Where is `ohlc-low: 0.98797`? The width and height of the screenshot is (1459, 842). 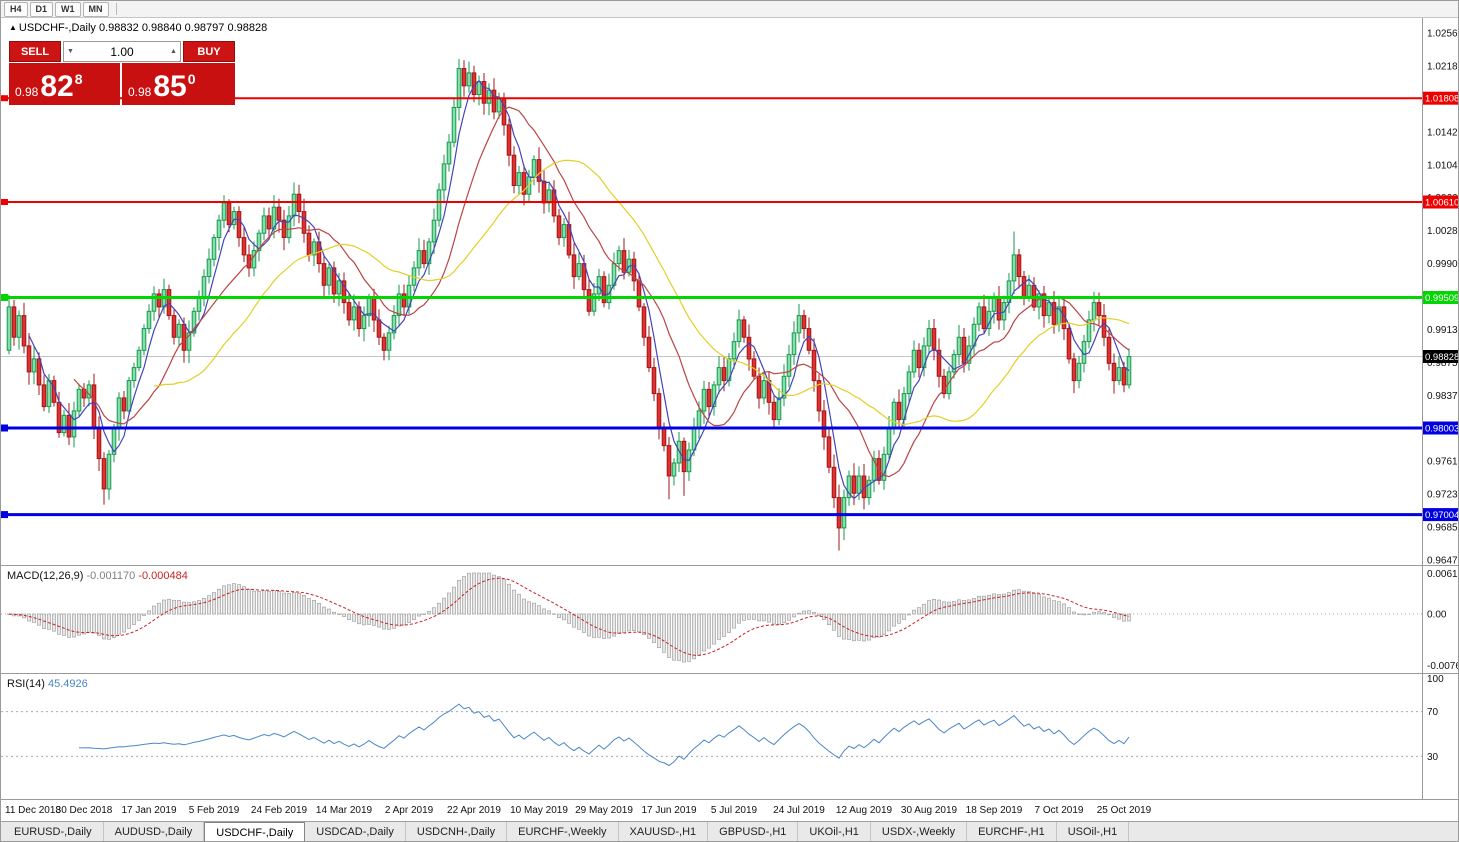
ohlc-low: 0.98797 is located at coordinates (204, 28).